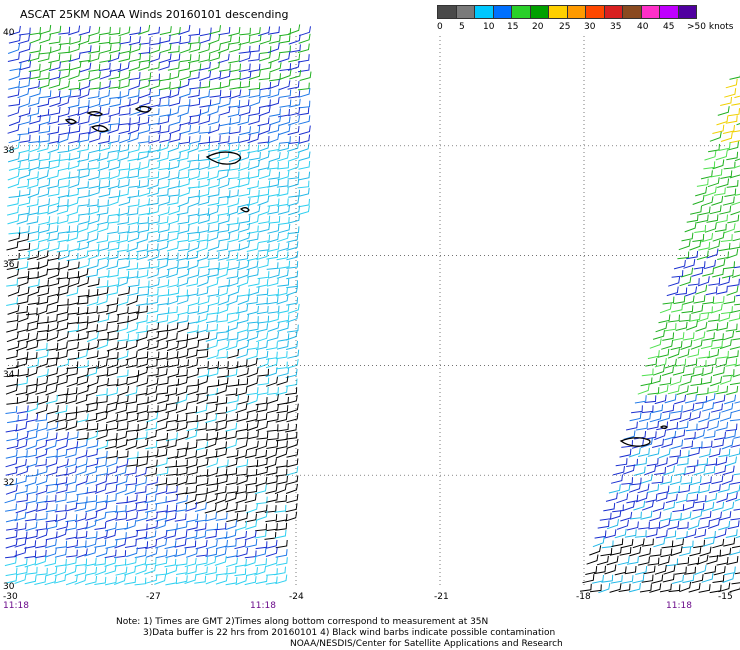  I want to click on legend-label: 15, so click(513, 27).